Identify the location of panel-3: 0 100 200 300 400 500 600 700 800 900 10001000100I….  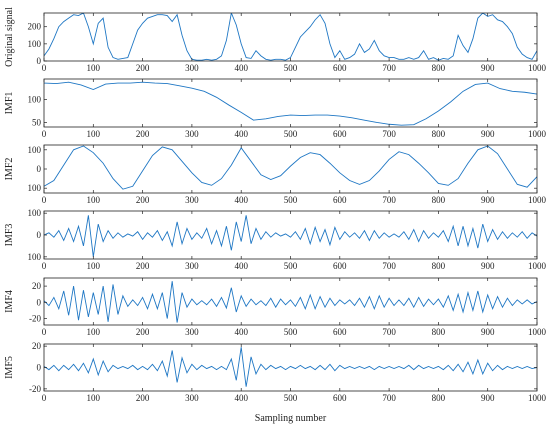
(275, 175).